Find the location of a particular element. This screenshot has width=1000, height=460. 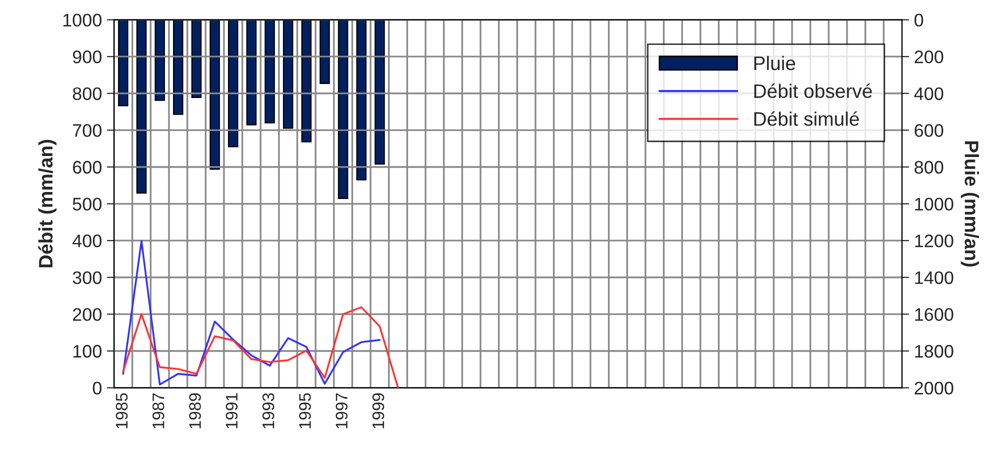

y2-axis-title: Pluie (mm/an) is located at coordinates (969, 204).